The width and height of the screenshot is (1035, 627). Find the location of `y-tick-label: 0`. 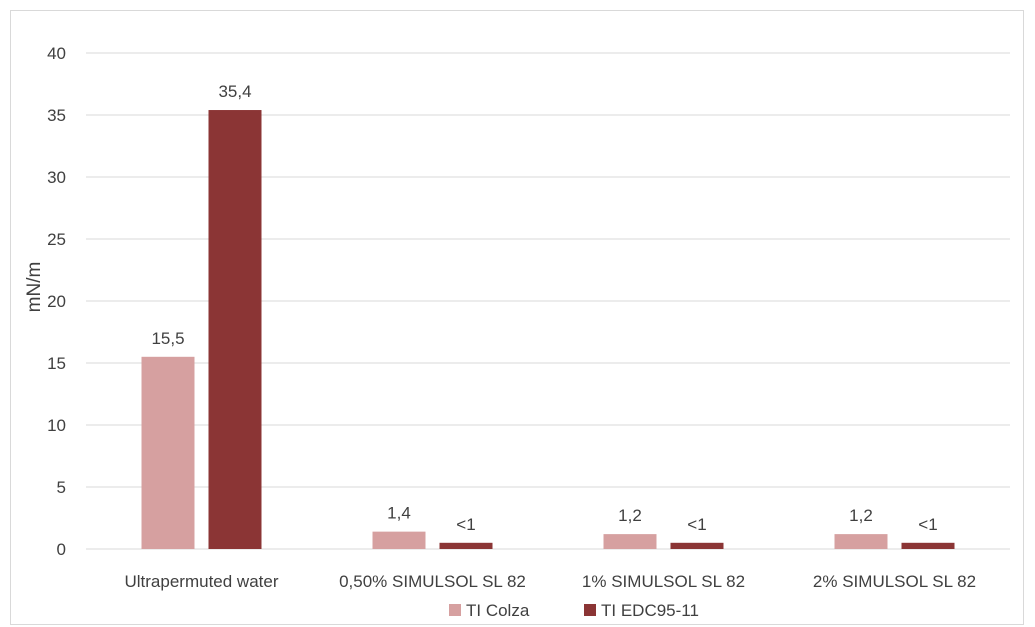

y-tick-label: 0 is located at coordinates (61, 549).